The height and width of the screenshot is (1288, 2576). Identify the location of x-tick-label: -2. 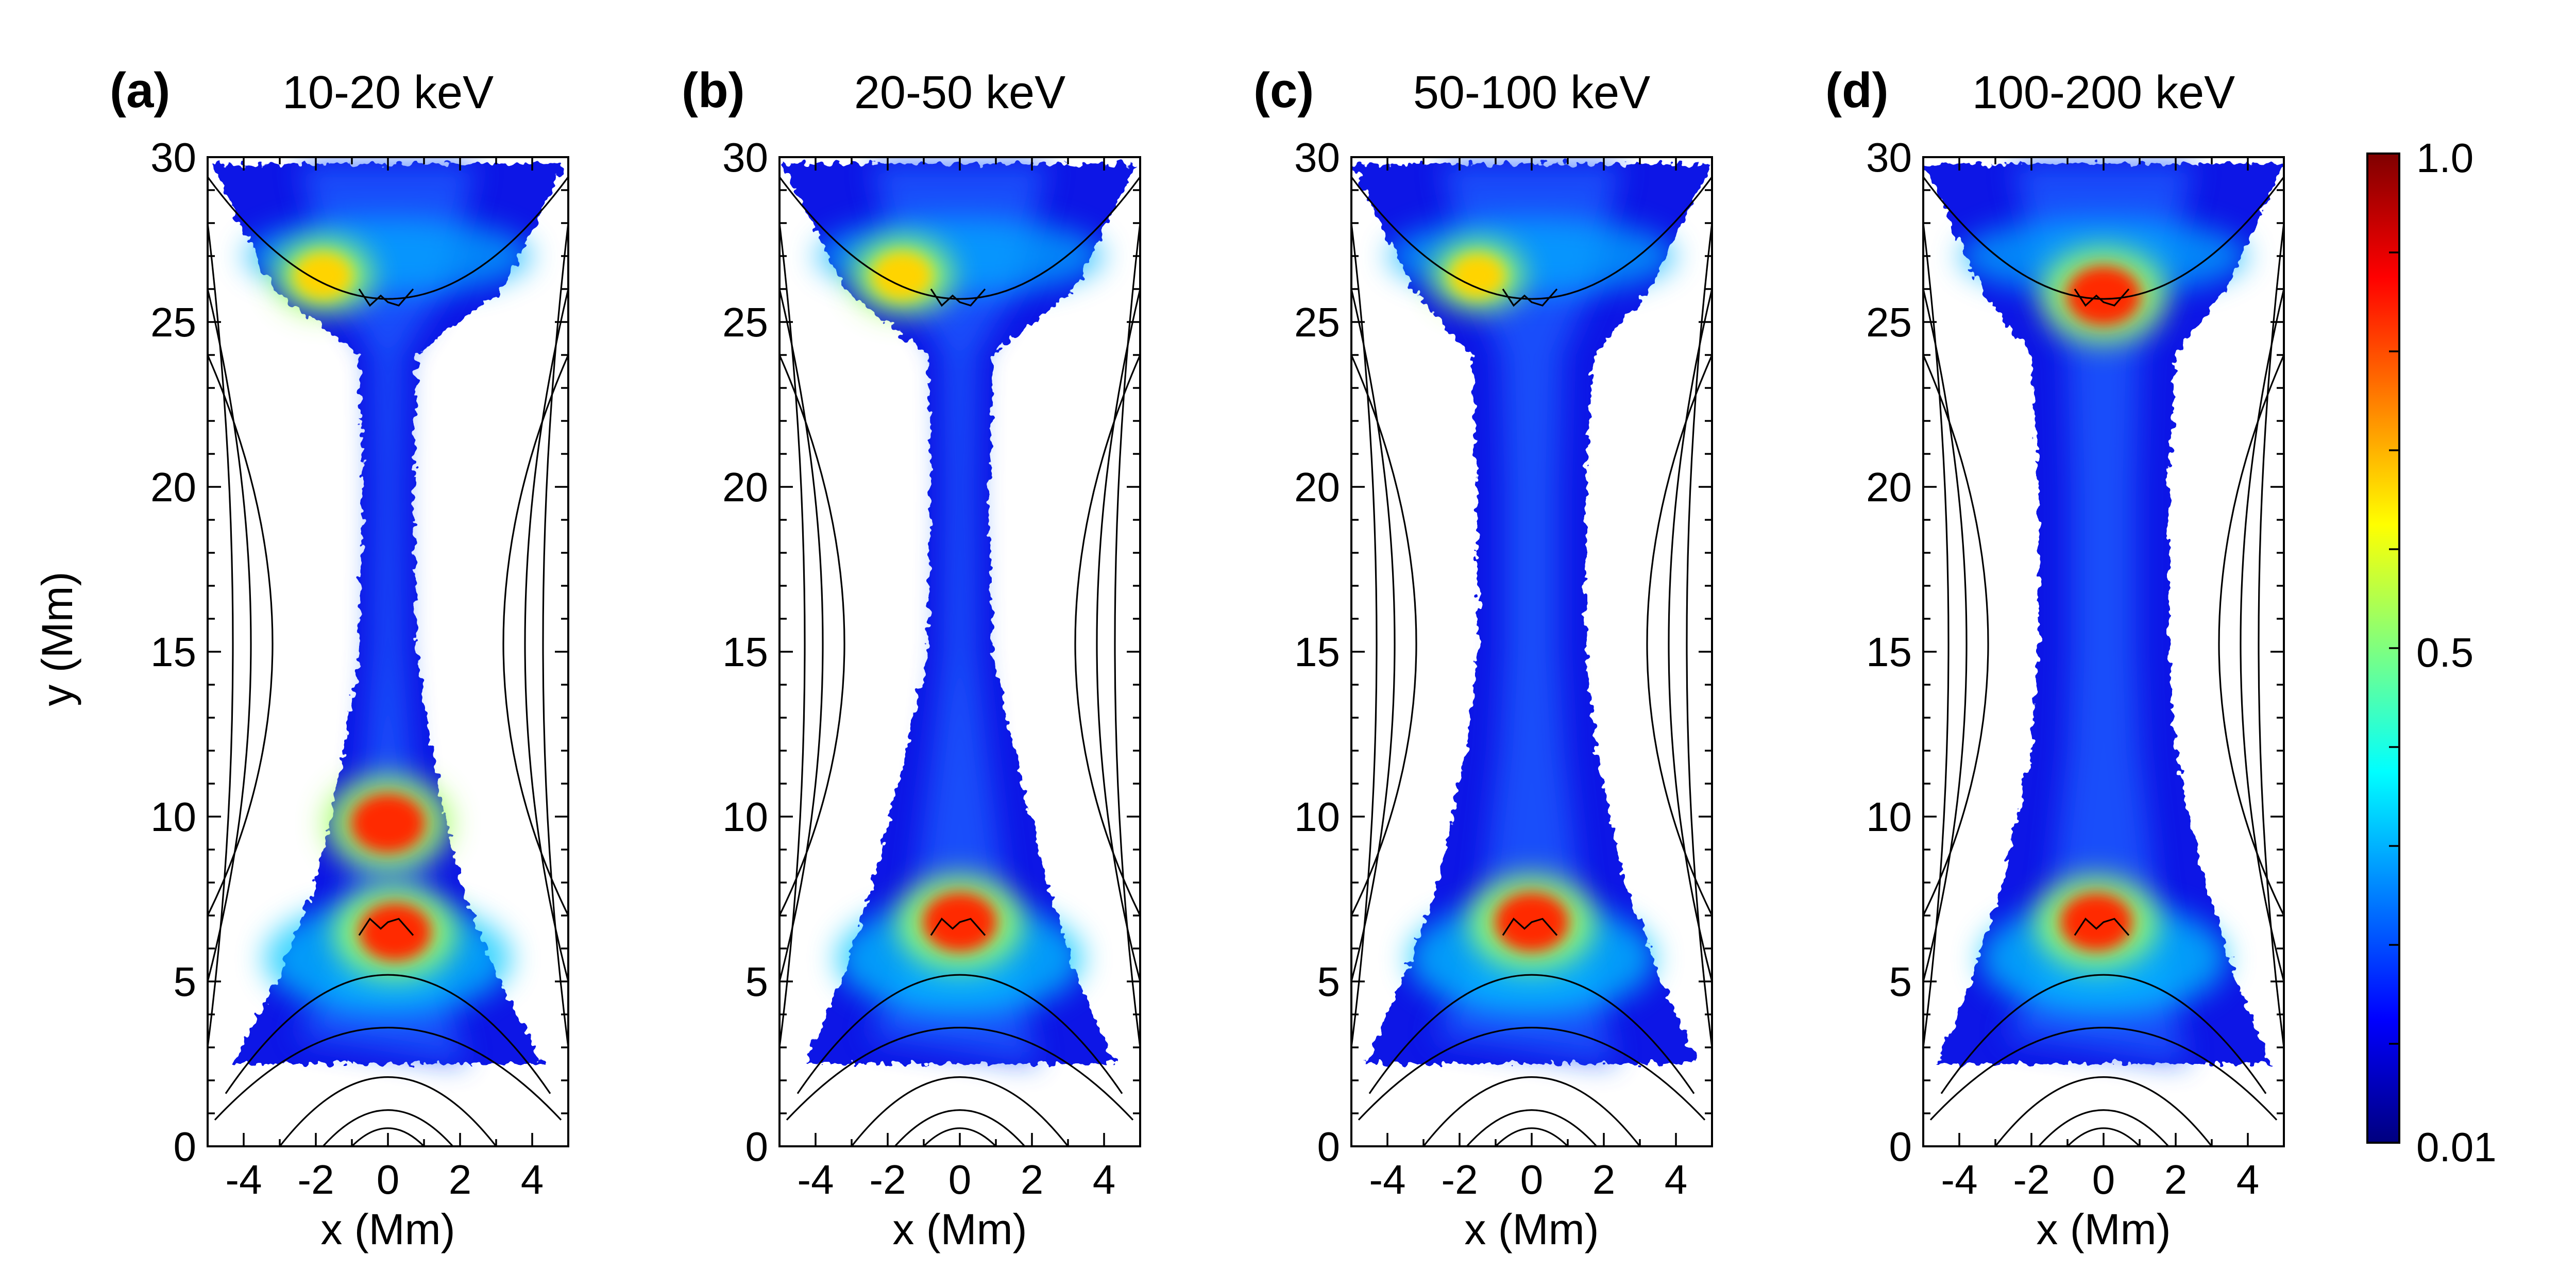
(2031, 1179).